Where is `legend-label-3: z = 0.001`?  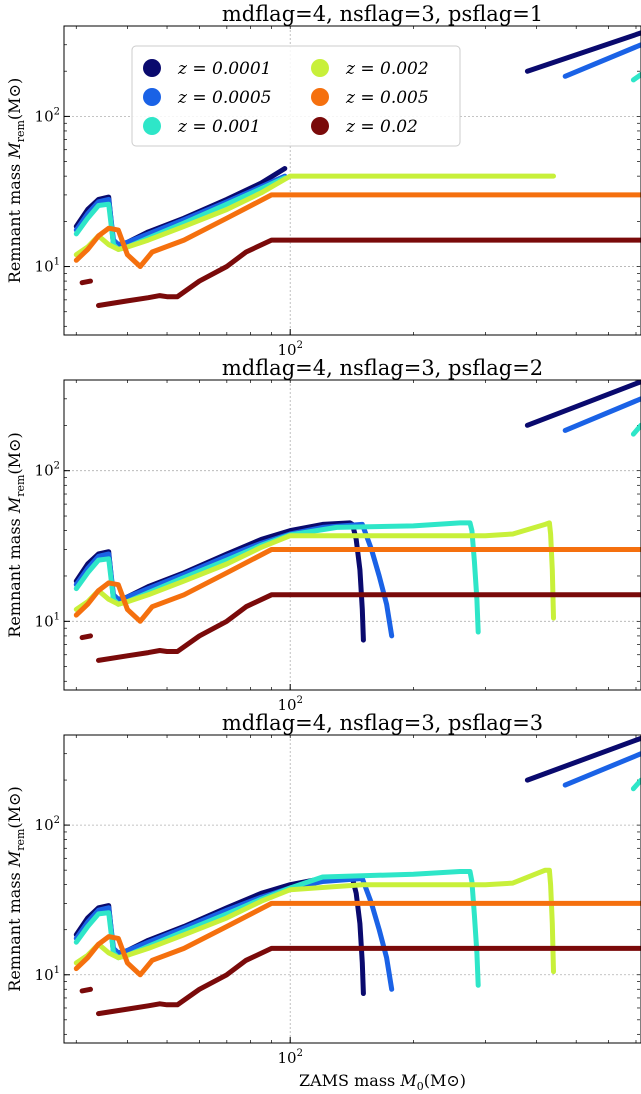
legend-label-3: z = 0.001 is located at coordinates (219, 127).